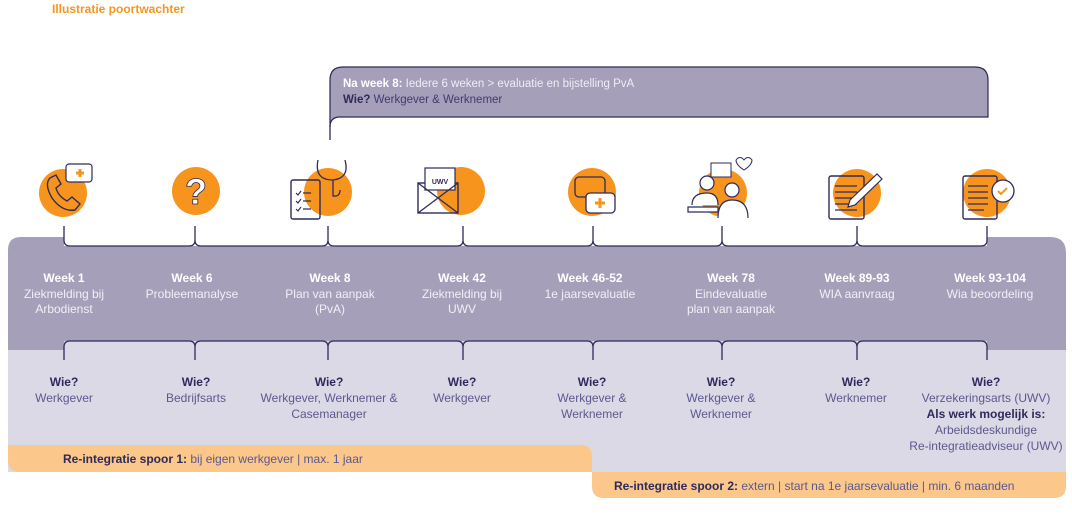 The height and width of the screenshot is (525, 1072). I want to click on who-value: Casemanager, so click(329, 414).